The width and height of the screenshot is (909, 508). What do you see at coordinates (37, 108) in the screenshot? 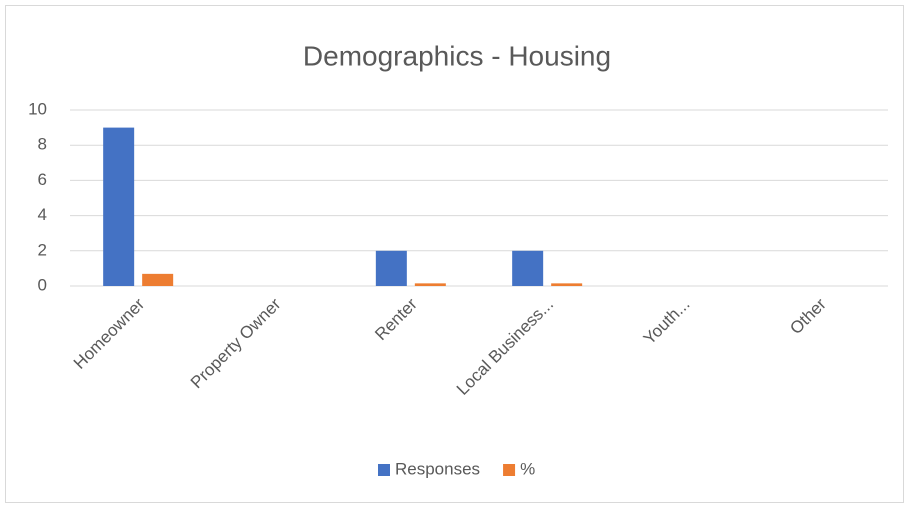
I see `y-tick-label: 10` at bounding box center [37, 108].